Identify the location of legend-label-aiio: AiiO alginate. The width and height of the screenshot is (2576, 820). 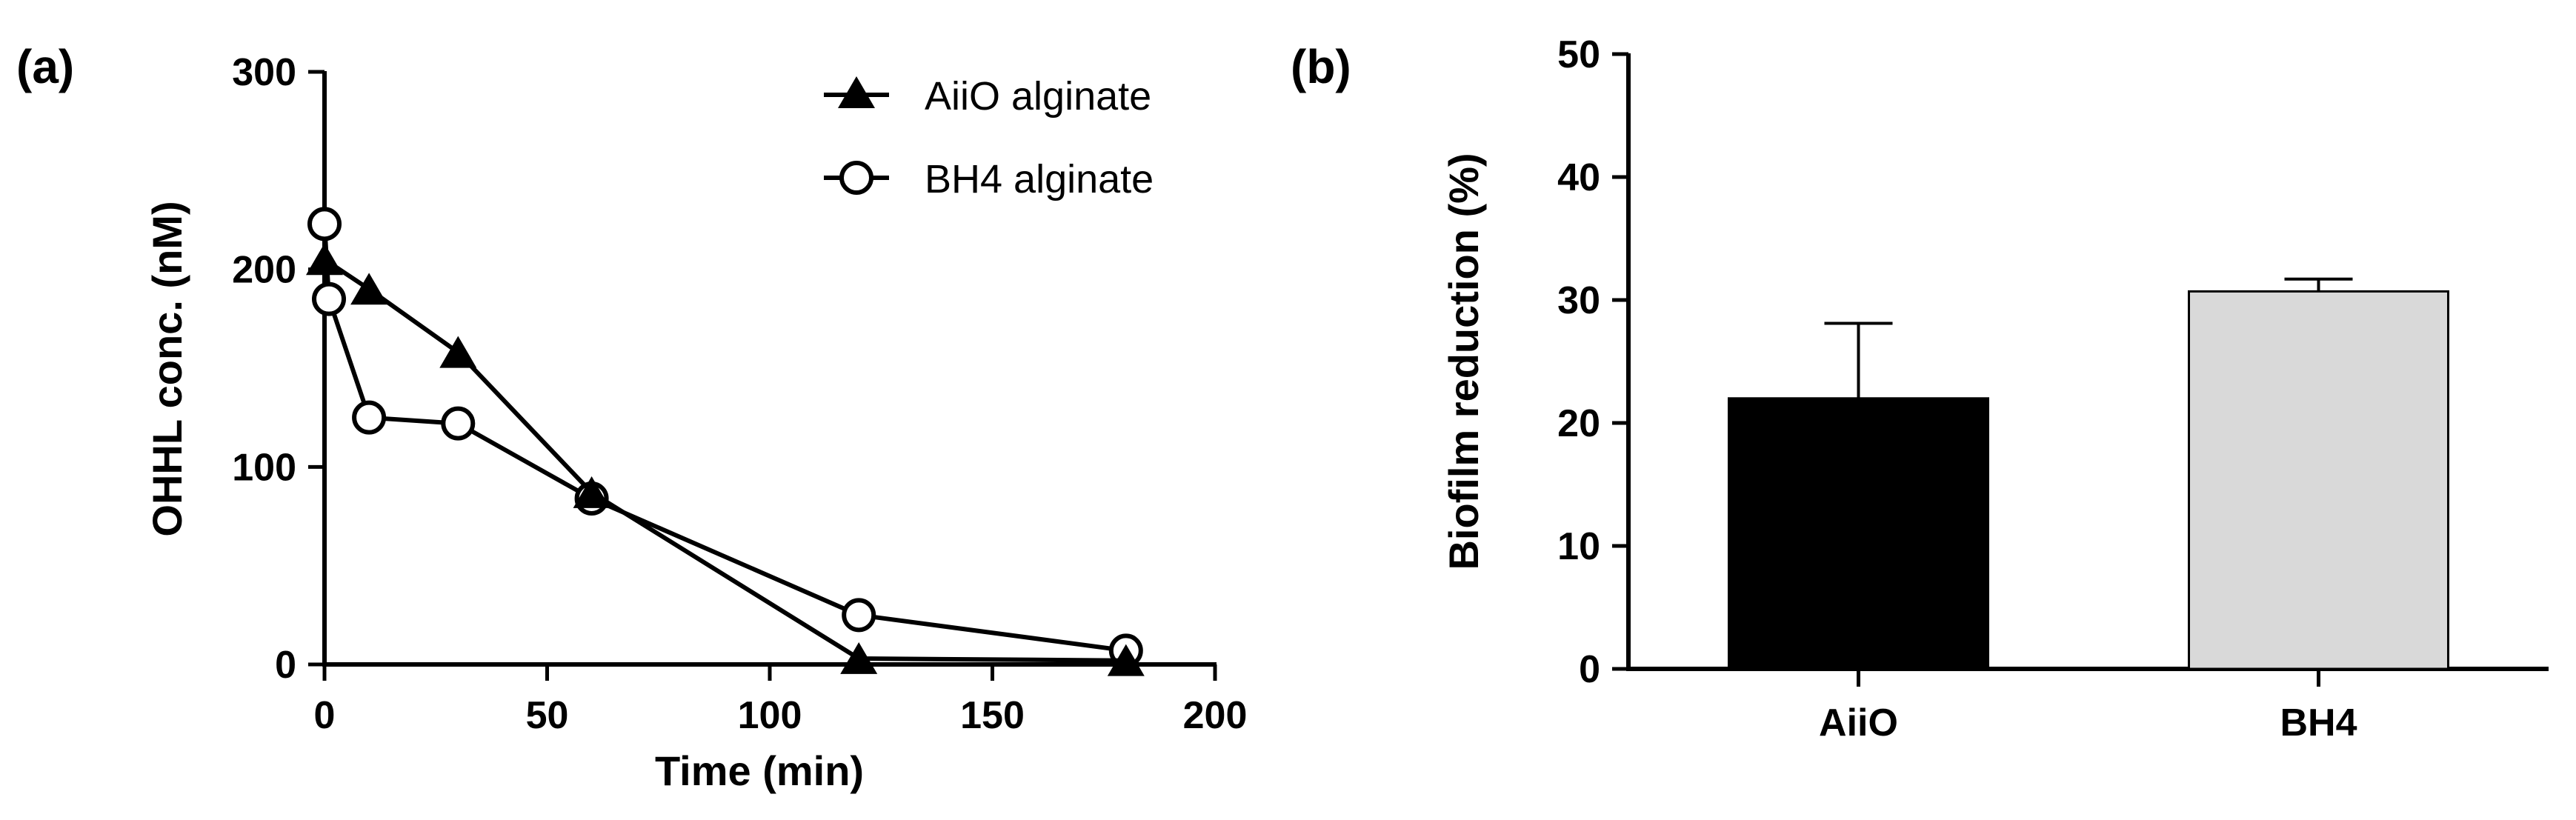
(1038, 96).